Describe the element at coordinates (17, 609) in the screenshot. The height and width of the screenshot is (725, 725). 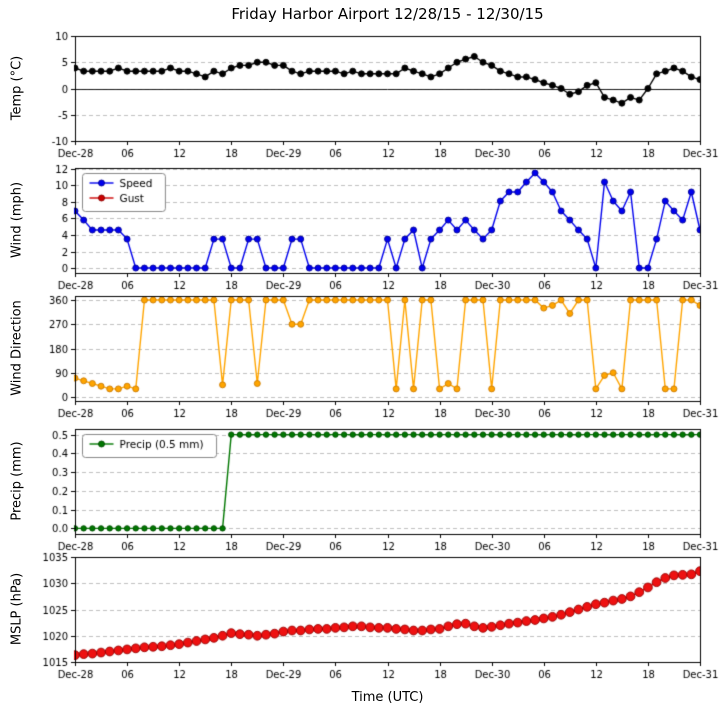
I see `y-axis-label-mslp: MSLP (hPa)` at that location.